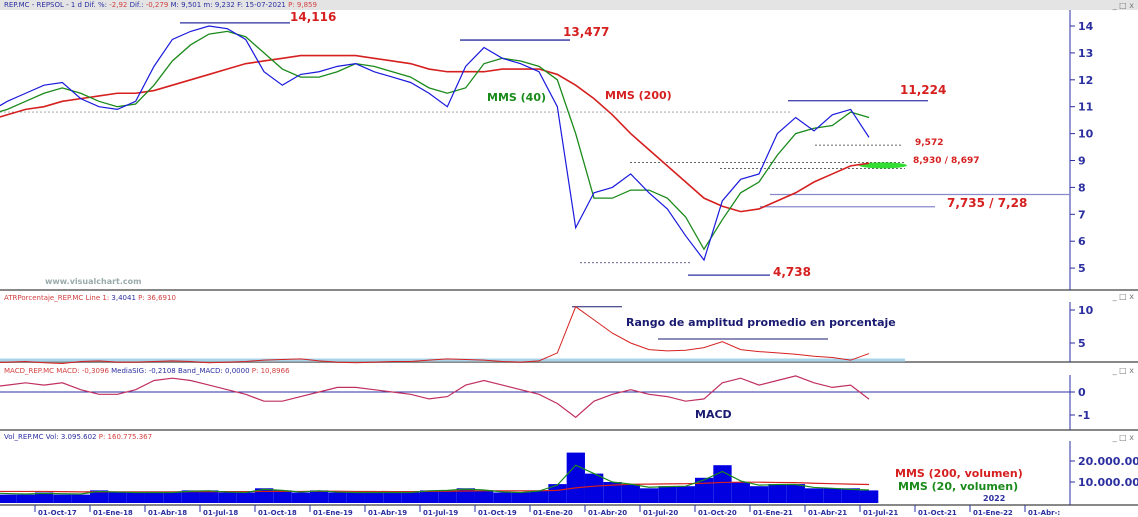  What do you see at coordinates (553, 513) in the screenshot?
I see `x-tick-label: 01-Ene-20` at bounding box center [553, 513].